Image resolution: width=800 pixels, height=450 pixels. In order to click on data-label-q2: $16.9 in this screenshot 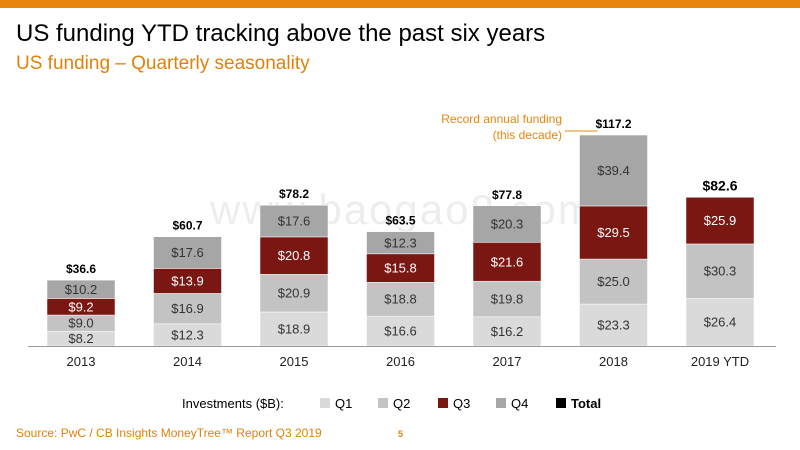, I will do `click(187, 308)`.